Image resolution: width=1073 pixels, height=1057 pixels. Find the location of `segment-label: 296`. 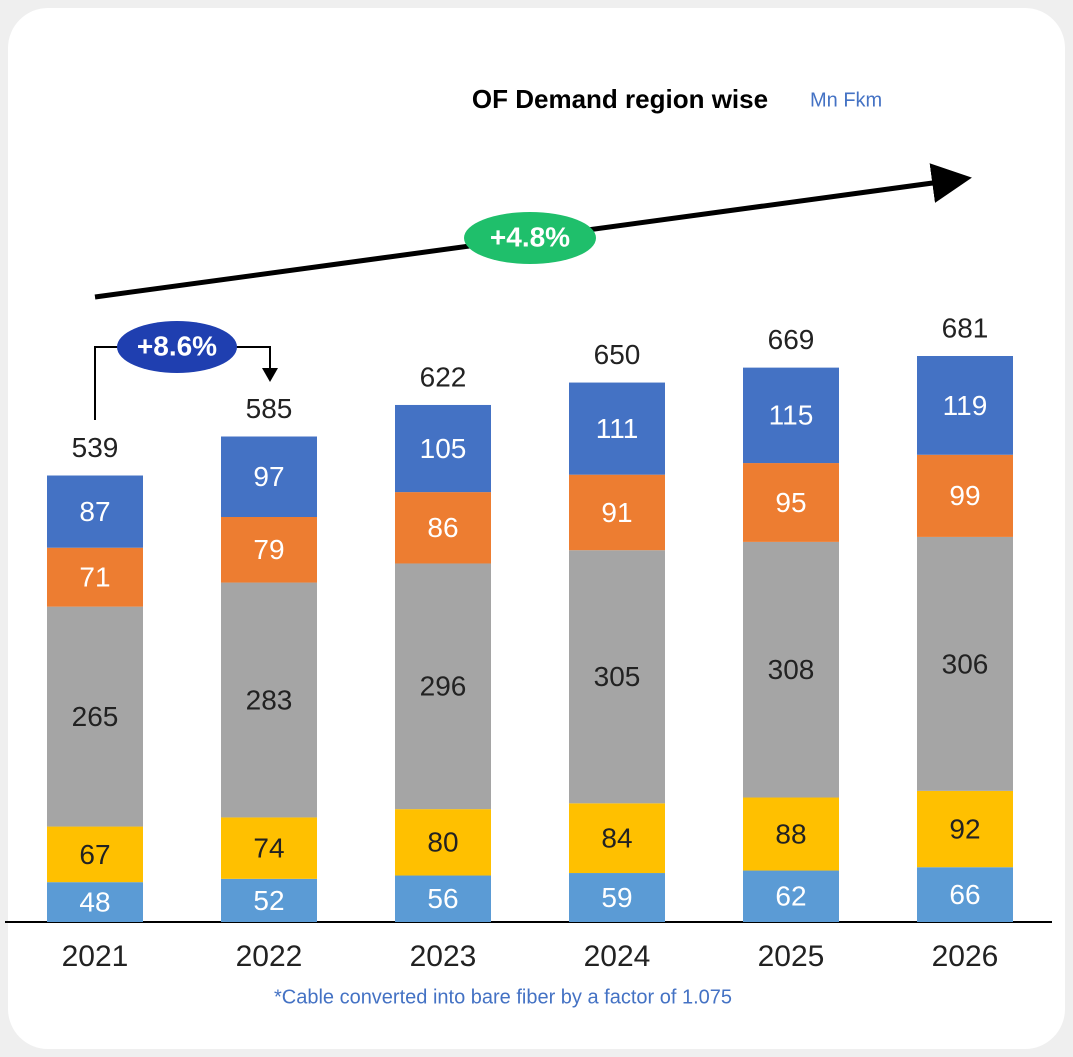

segment-label: 296 is located at coordinates (443, 686).